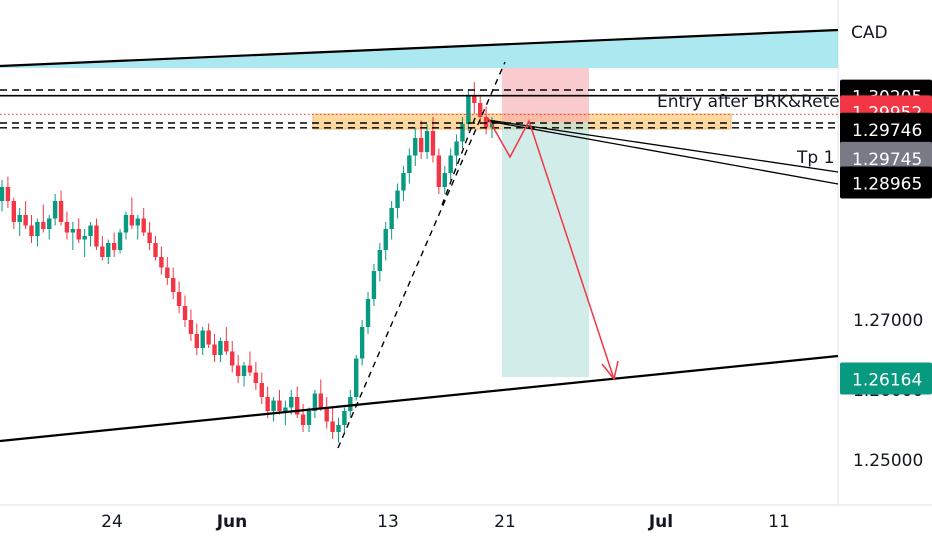  Describe the element at coordinates (419, 48) in the screenshot. I see `upper-channel-line` at that location.